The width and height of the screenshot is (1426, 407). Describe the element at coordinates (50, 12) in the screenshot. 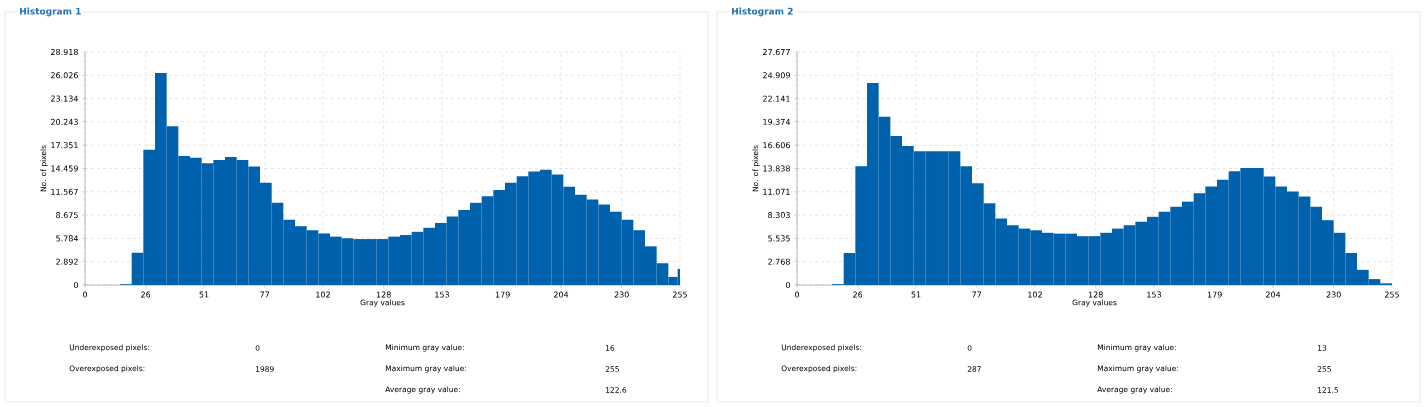

I see `chart-title: Histogram 1` at that location.